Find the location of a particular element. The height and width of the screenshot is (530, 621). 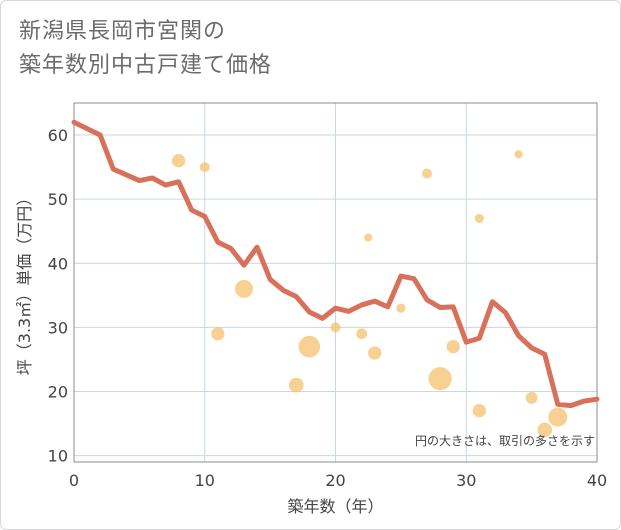

x-tick-labels: 0 10 20 30 40 is located at coordinates (338, 480).